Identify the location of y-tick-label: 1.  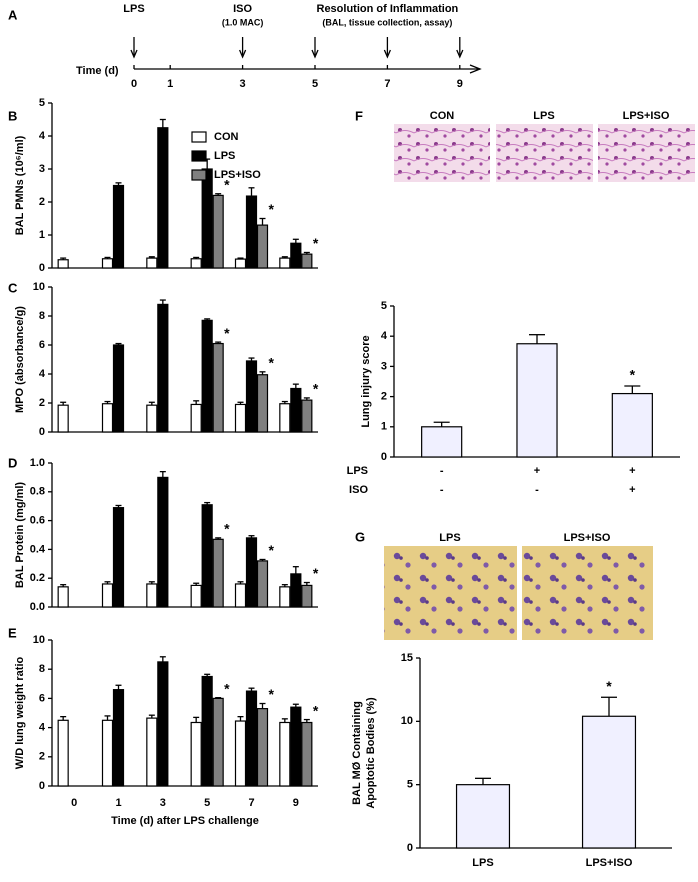
(384, 427).